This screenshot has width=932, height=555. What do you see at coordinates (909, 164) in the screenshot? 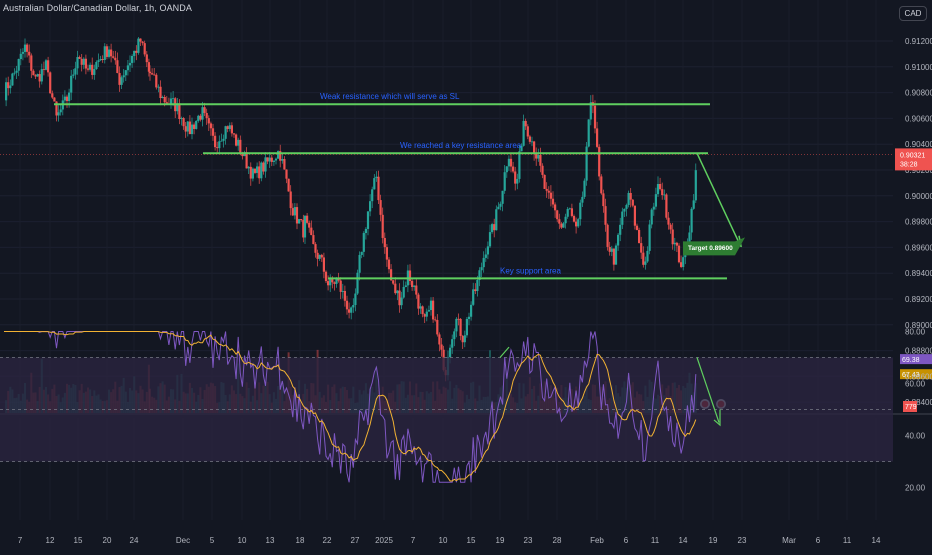
I see `current-price-countdown: 38:28` at bounding box center [909, 164].